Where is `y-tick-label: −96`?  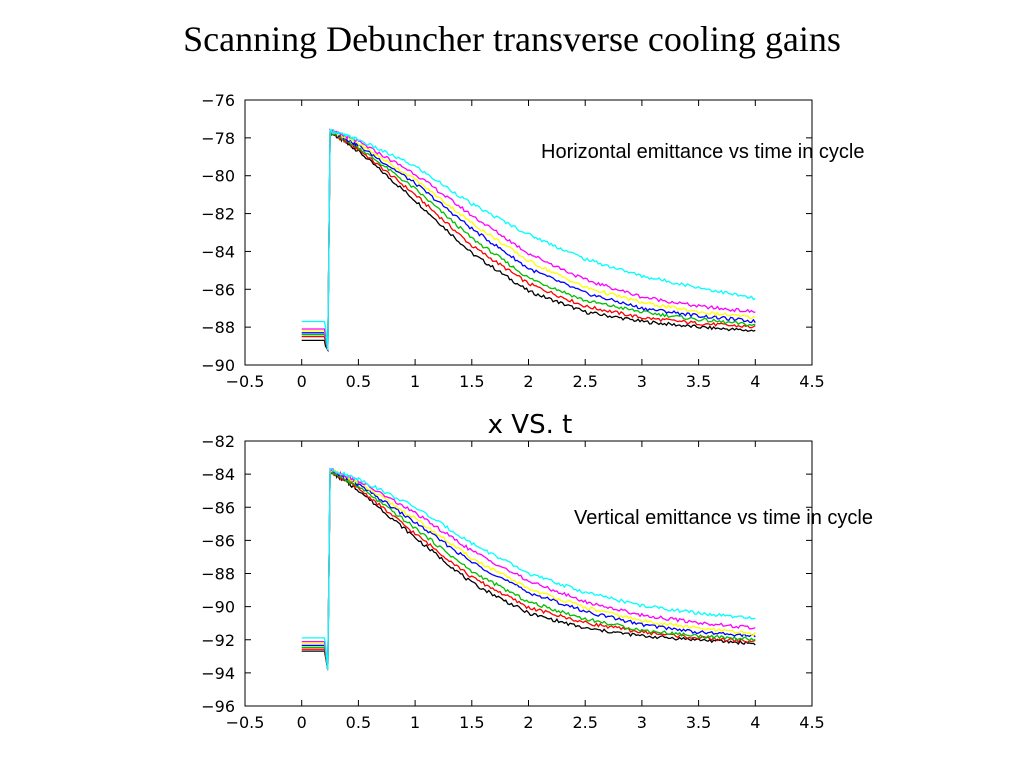
y-tick-label: −96 is located at coordinates (218, 706).